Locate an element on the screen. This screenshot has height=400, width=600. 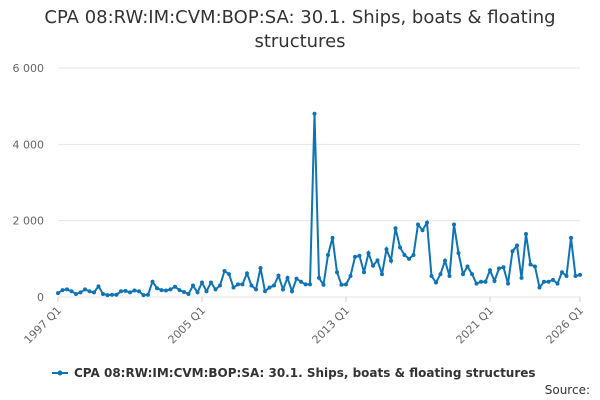
x-tick-label: 2026 Q1 is located at coordinates (565, 325).